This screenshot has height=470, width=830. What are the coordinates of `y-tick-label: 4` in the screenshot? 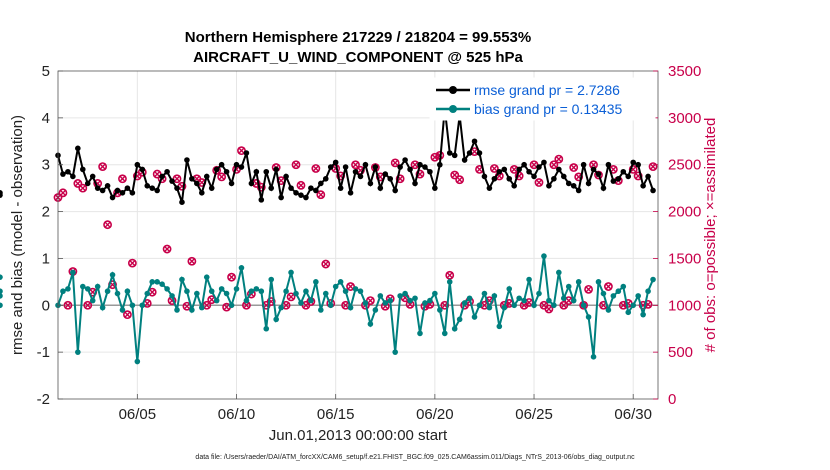 It's located at (46, 118).